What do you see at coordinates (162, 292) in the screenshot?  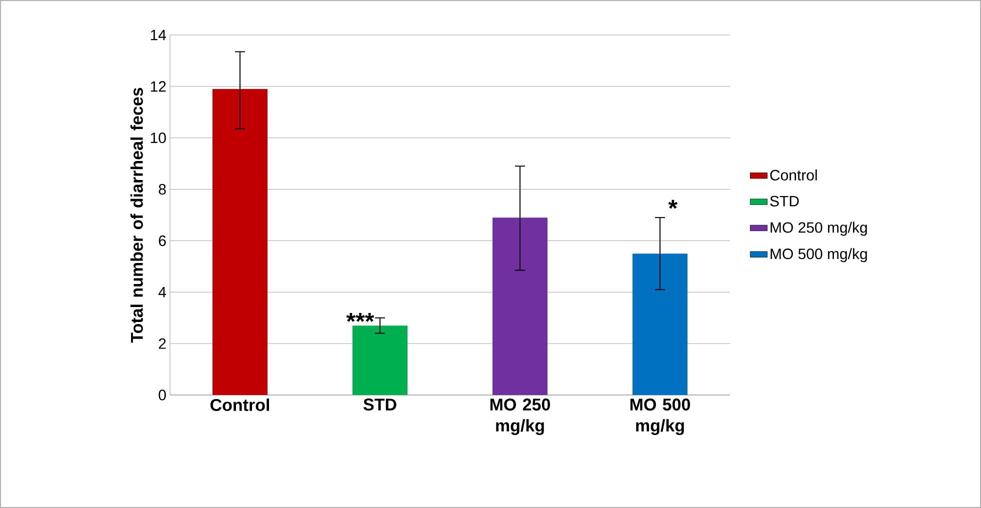 I see `y-tick-label: 4` at bounding box center [162, 292].